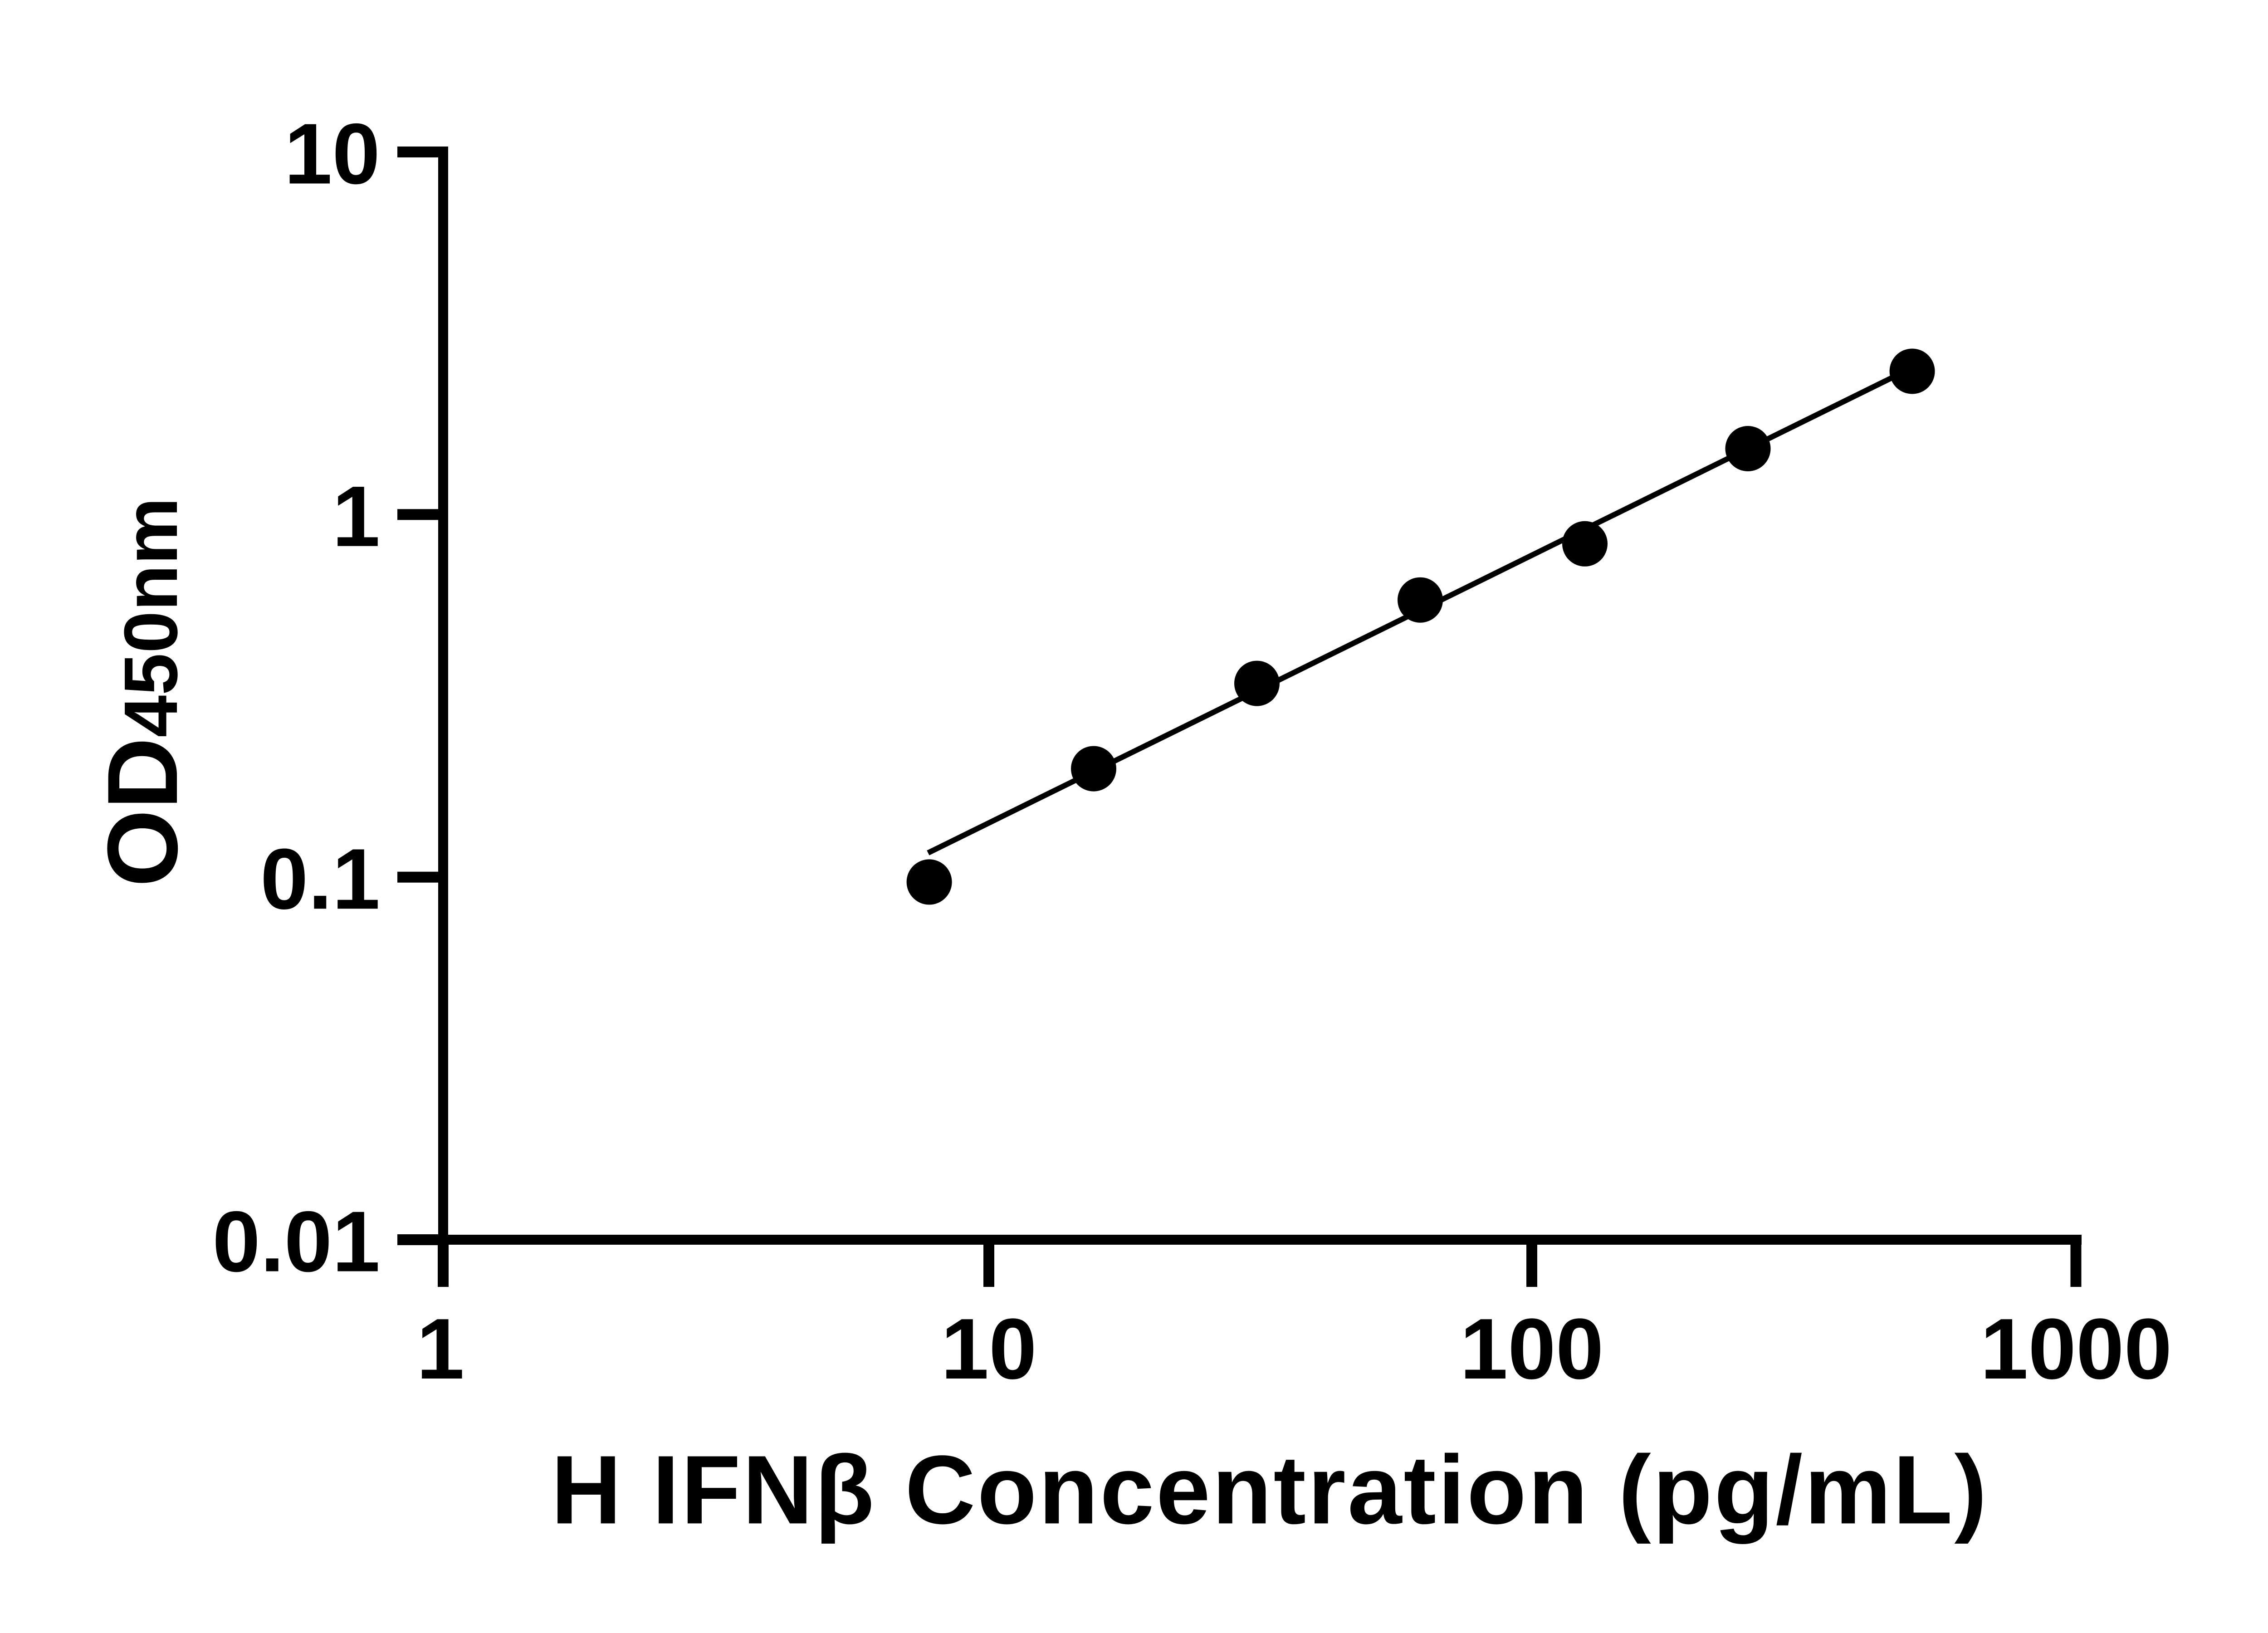  Describe the element at coordinates (143, 692) in the screenshot. I see `svg-text: OD450nm` at that location.